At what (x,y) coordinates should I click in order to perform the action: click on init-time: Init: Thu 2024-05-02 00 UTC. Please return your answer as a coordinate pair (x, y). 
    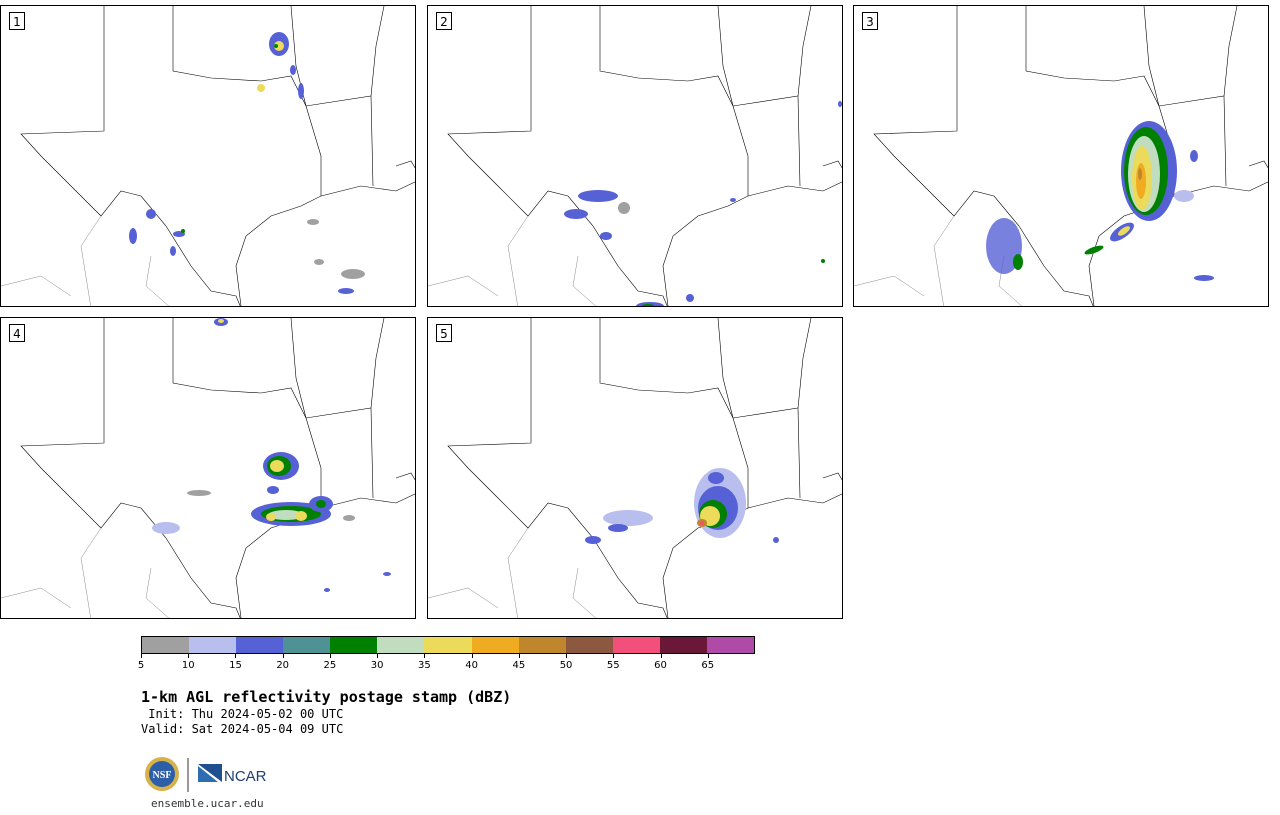
    Looking at the image, I should click on (242, 714).